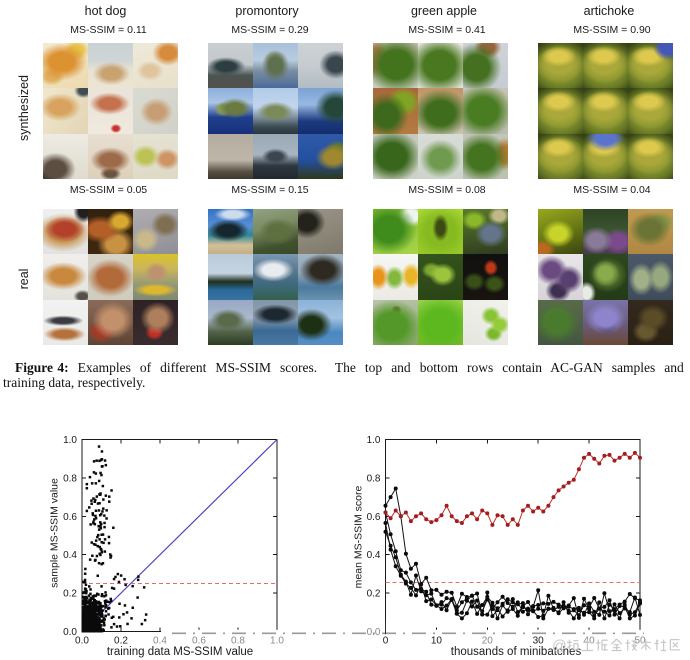 This screenshot has height=660, width=690. I want to click on svg-text: 20, so click(488, 641).